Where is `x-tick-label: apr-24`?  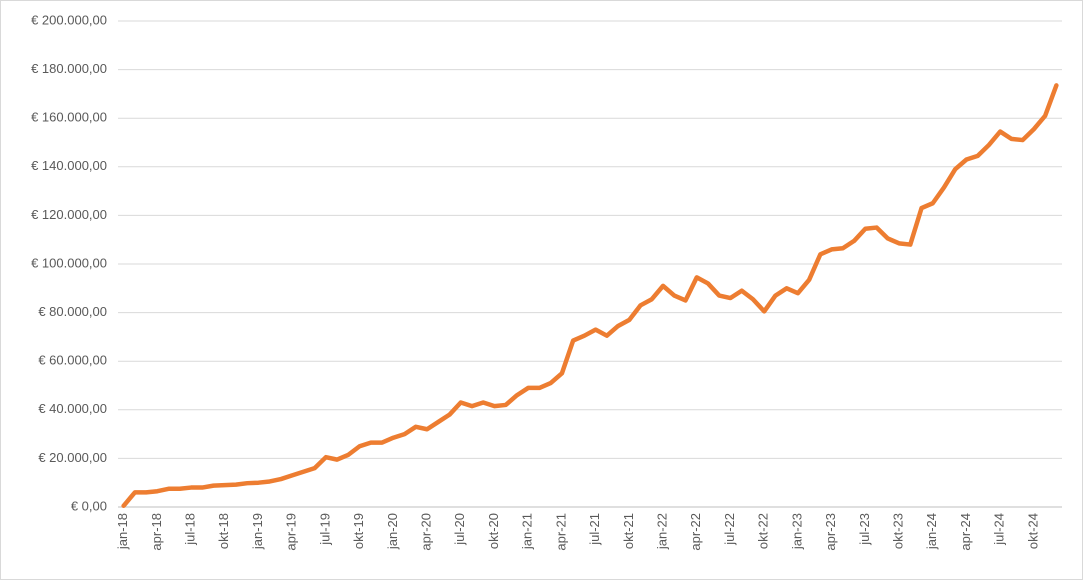
x-tick-label: apr-24 is located at coordinates (965, 532).